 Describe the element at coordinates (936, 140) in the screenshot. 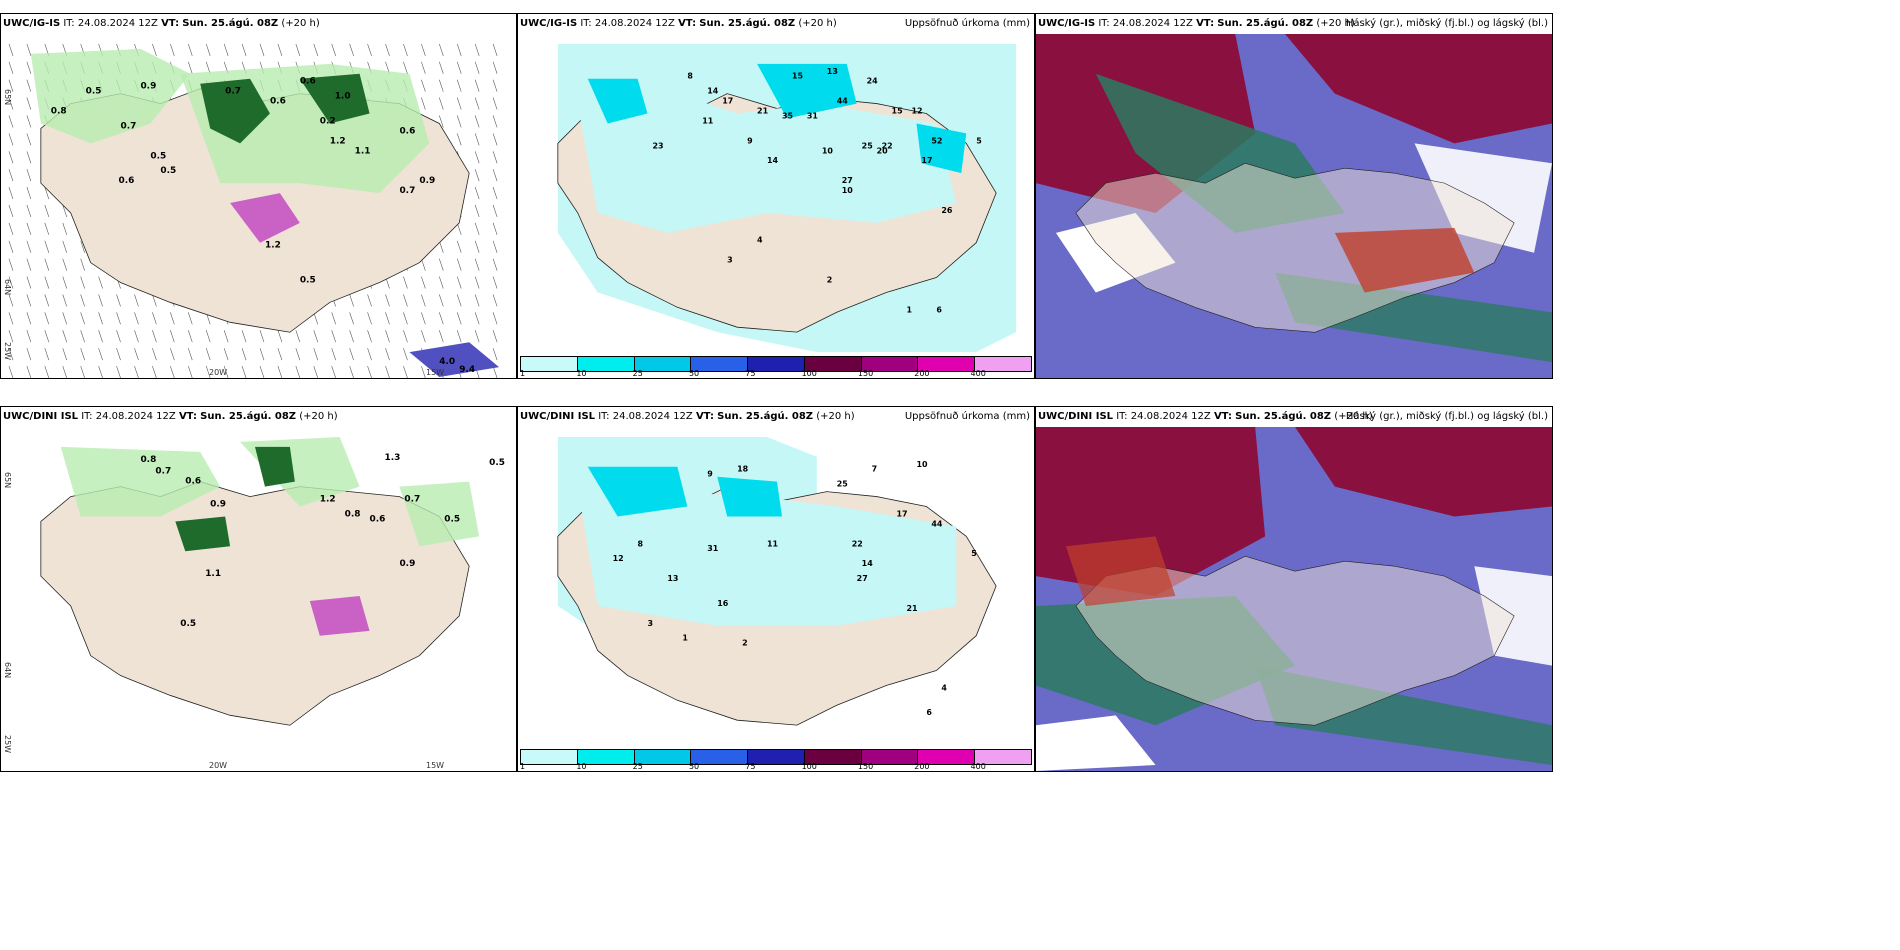

I see `svg-text: 52` at that location.